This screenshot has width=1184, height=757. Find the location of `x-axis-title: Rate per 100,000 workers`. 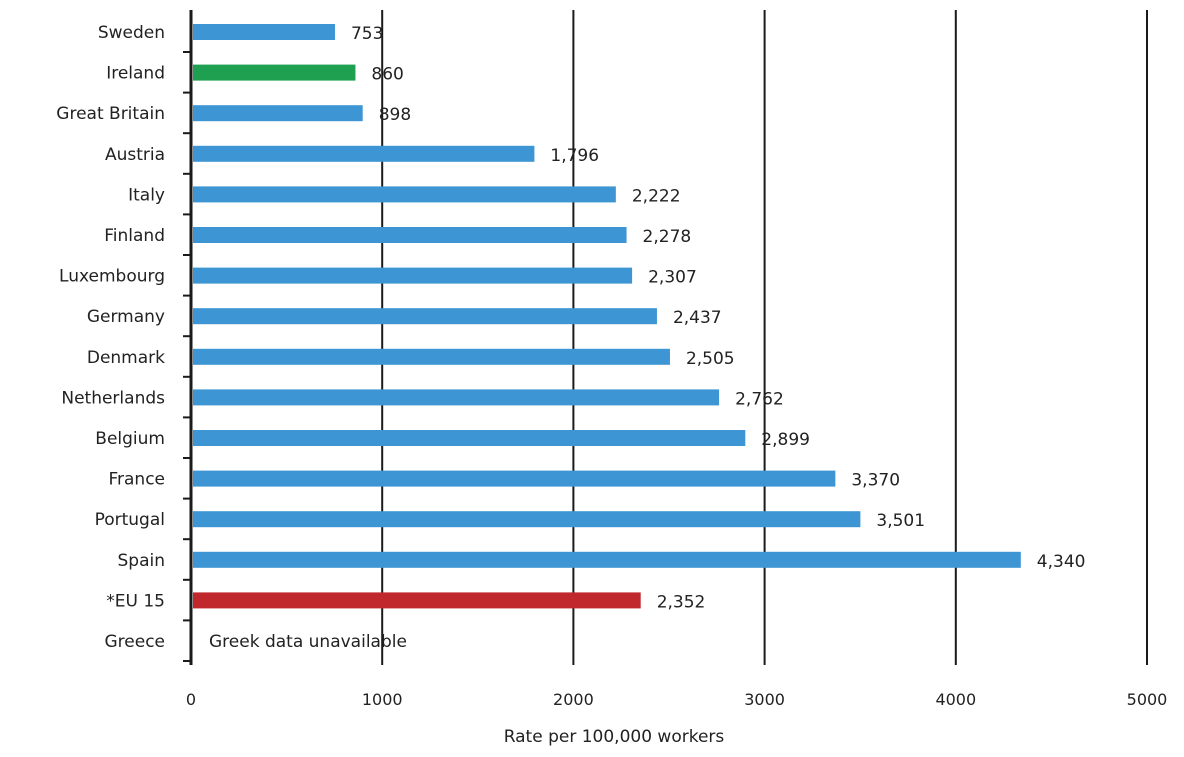

x-axis-title: Rate per 100,000 workers is located at coordinates (614, 737).